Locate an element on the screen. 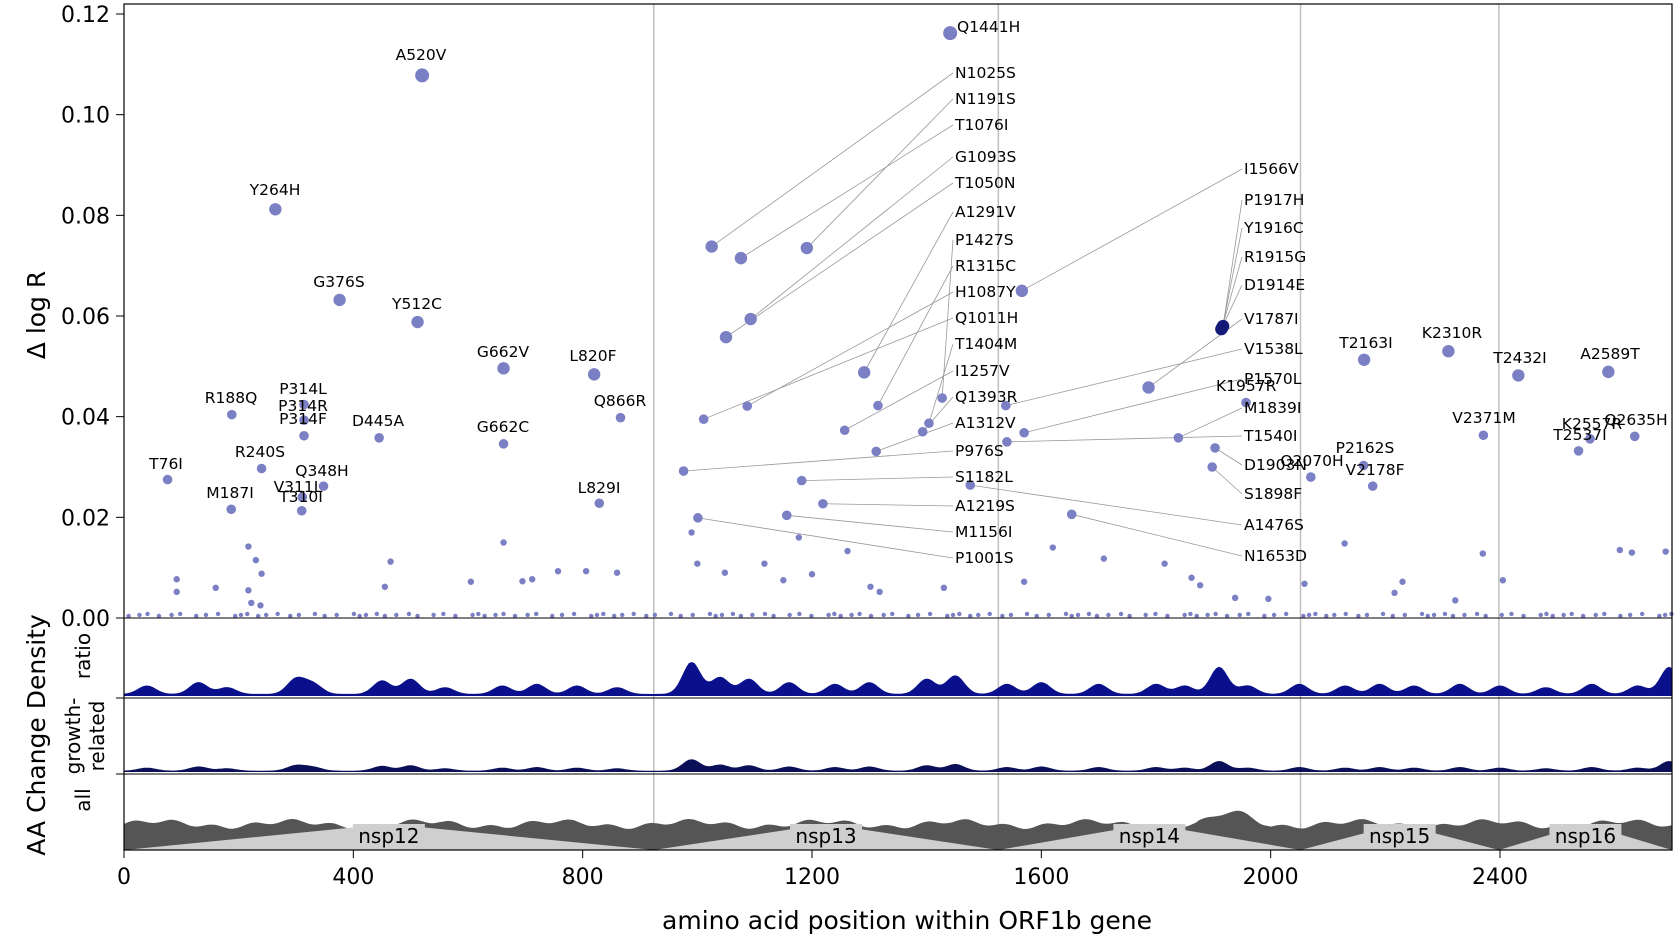 Image resolution: width=1674 pixels, height=938 pixels. mutation-label: Y512C is located at coordinates (416, 304).